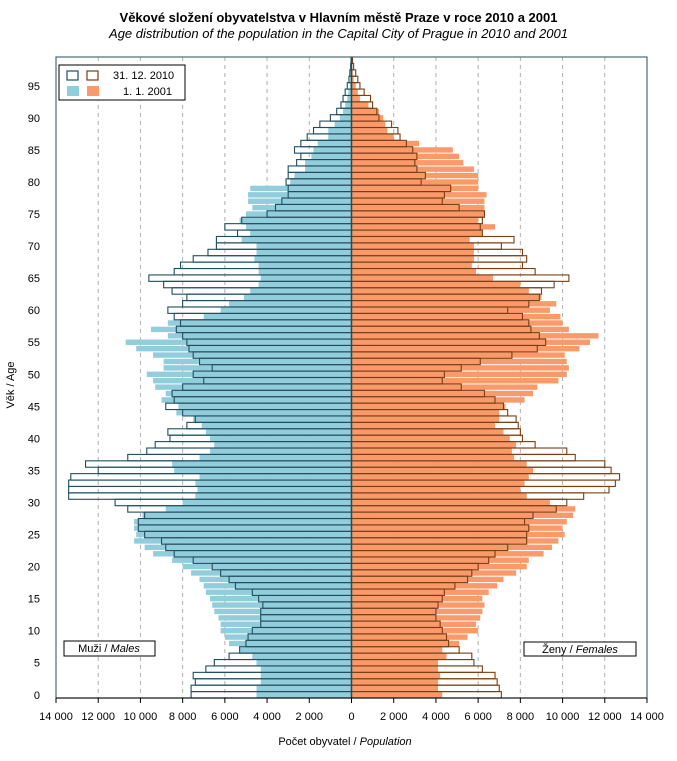  What do you see at coordinates (34, 151) in the screenshot?
I see `y-tick-label: 85` at bounding box center [34, 151].